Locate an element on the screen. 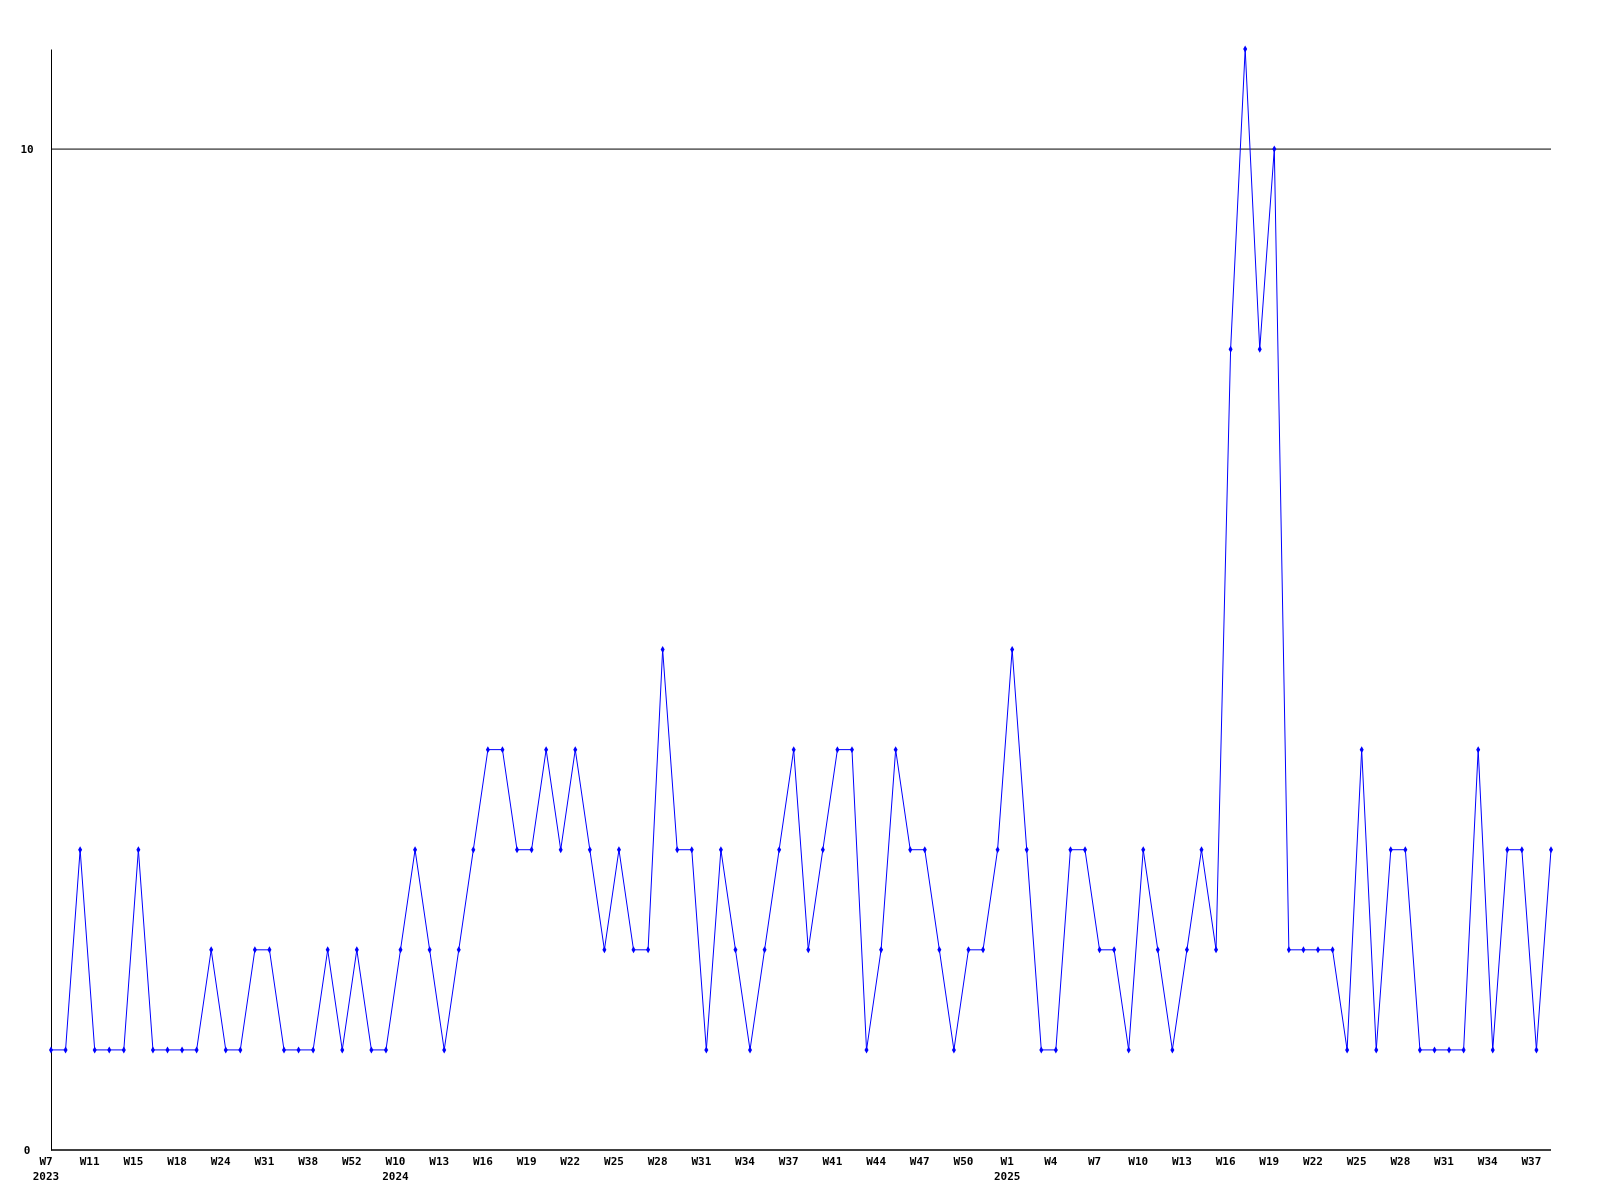 This screenshot has width=1600, height=1200. x-tick-label: W1 2025 is located at coordinates (1007, 1169).